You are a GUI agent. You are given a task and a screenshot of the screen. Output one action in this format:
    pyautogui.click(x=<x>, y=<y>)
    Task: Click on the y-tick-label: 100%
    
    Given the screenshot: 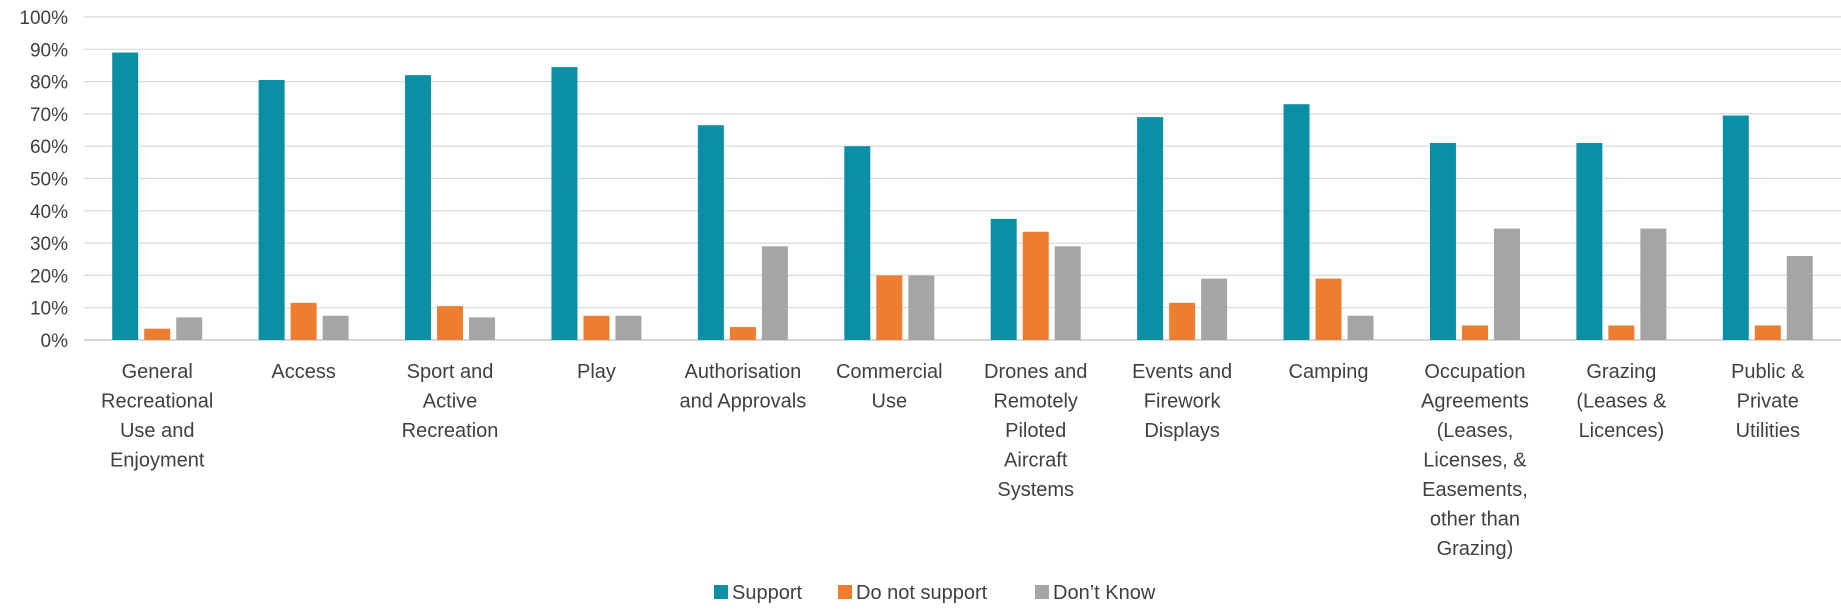 What is the action you would take?
    pyautogui.click(x=43, y=18)
    